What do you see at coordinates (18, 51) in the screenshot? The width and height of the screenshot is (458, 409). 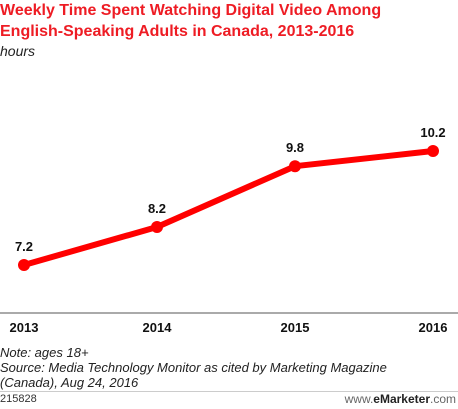 I see `chart-subtitle: hours` at bounding box center [18, 51].